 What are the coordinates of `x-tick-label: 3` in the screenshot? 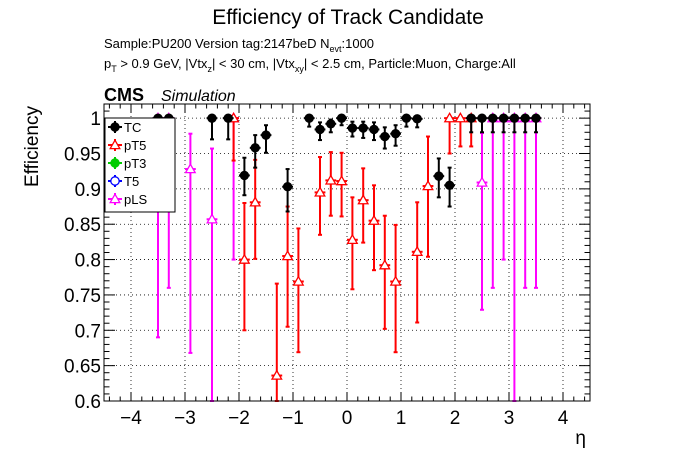 It's located at (509, 418).